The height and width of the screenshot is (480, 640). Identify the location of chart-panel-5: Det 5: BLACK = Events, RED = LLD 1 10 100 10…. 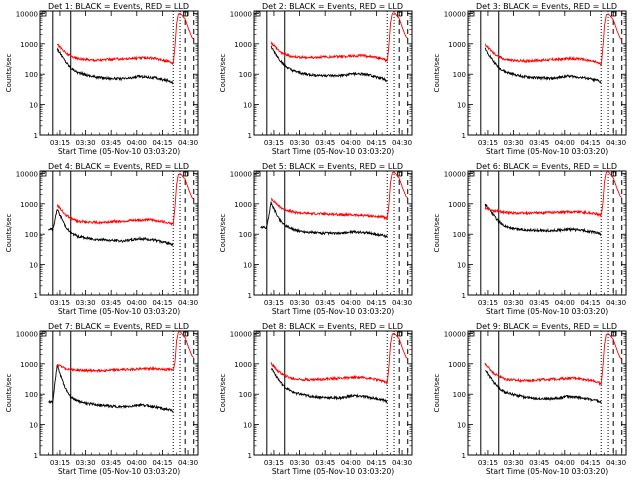
(316, 239).